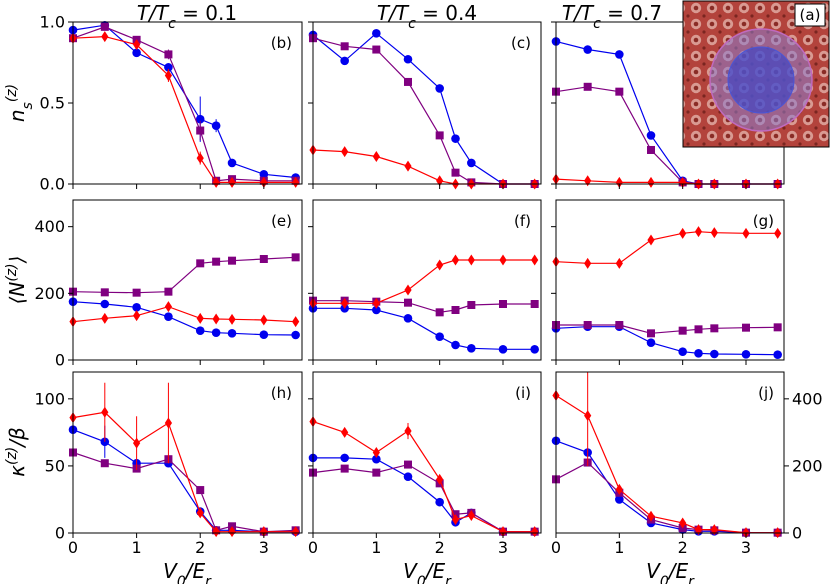 This screenshot has width=831, height=584. What do you see at coordinates (137, 547) in the screenshot?
I see `x-tick-label: 1` at bounding box center [137, 547].